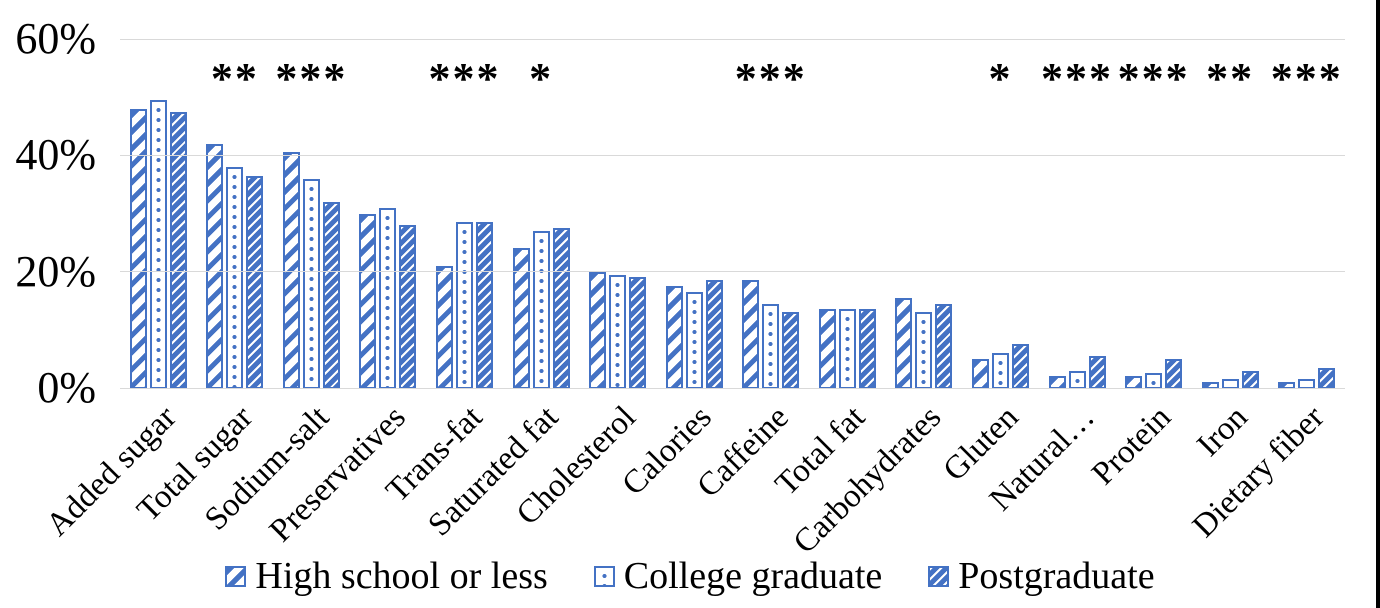 Image resolution: width=1380 pixels, height=608 pixels. Describe the element at coordinates (55, 38) in the screenshot. I see `y-tick-label: 60%` at that location.